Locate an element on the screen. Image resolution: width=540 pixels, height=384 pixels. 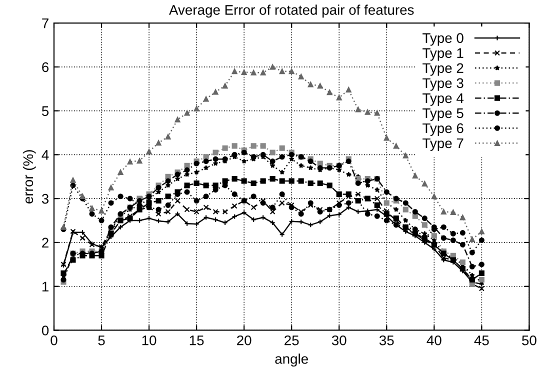
y-tick-label: 2 is located at coordinates (45, 243).